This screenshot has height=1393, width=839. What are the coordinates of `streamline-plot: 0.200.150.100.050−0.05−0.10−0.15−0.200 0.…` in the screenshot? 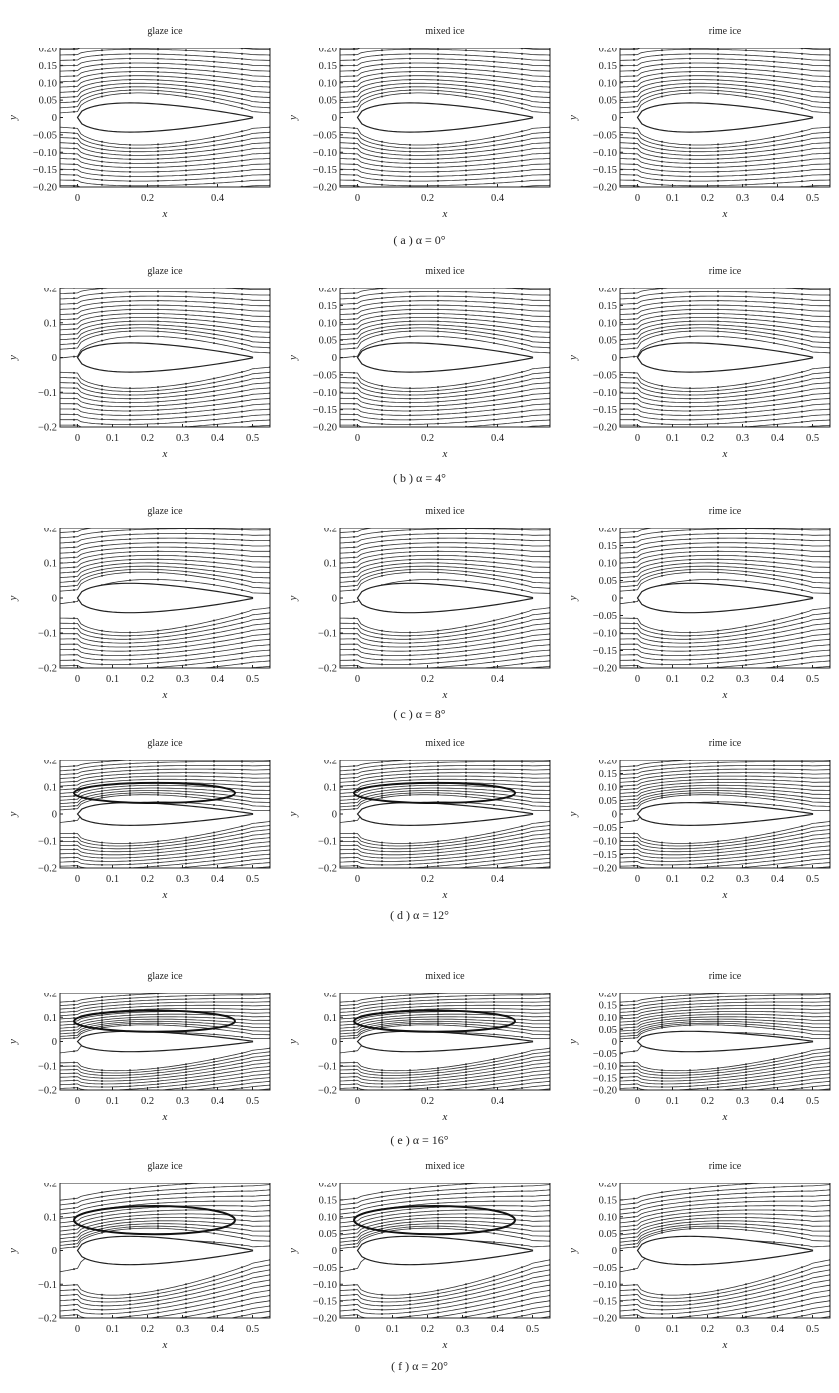 It's located at (700, 374).